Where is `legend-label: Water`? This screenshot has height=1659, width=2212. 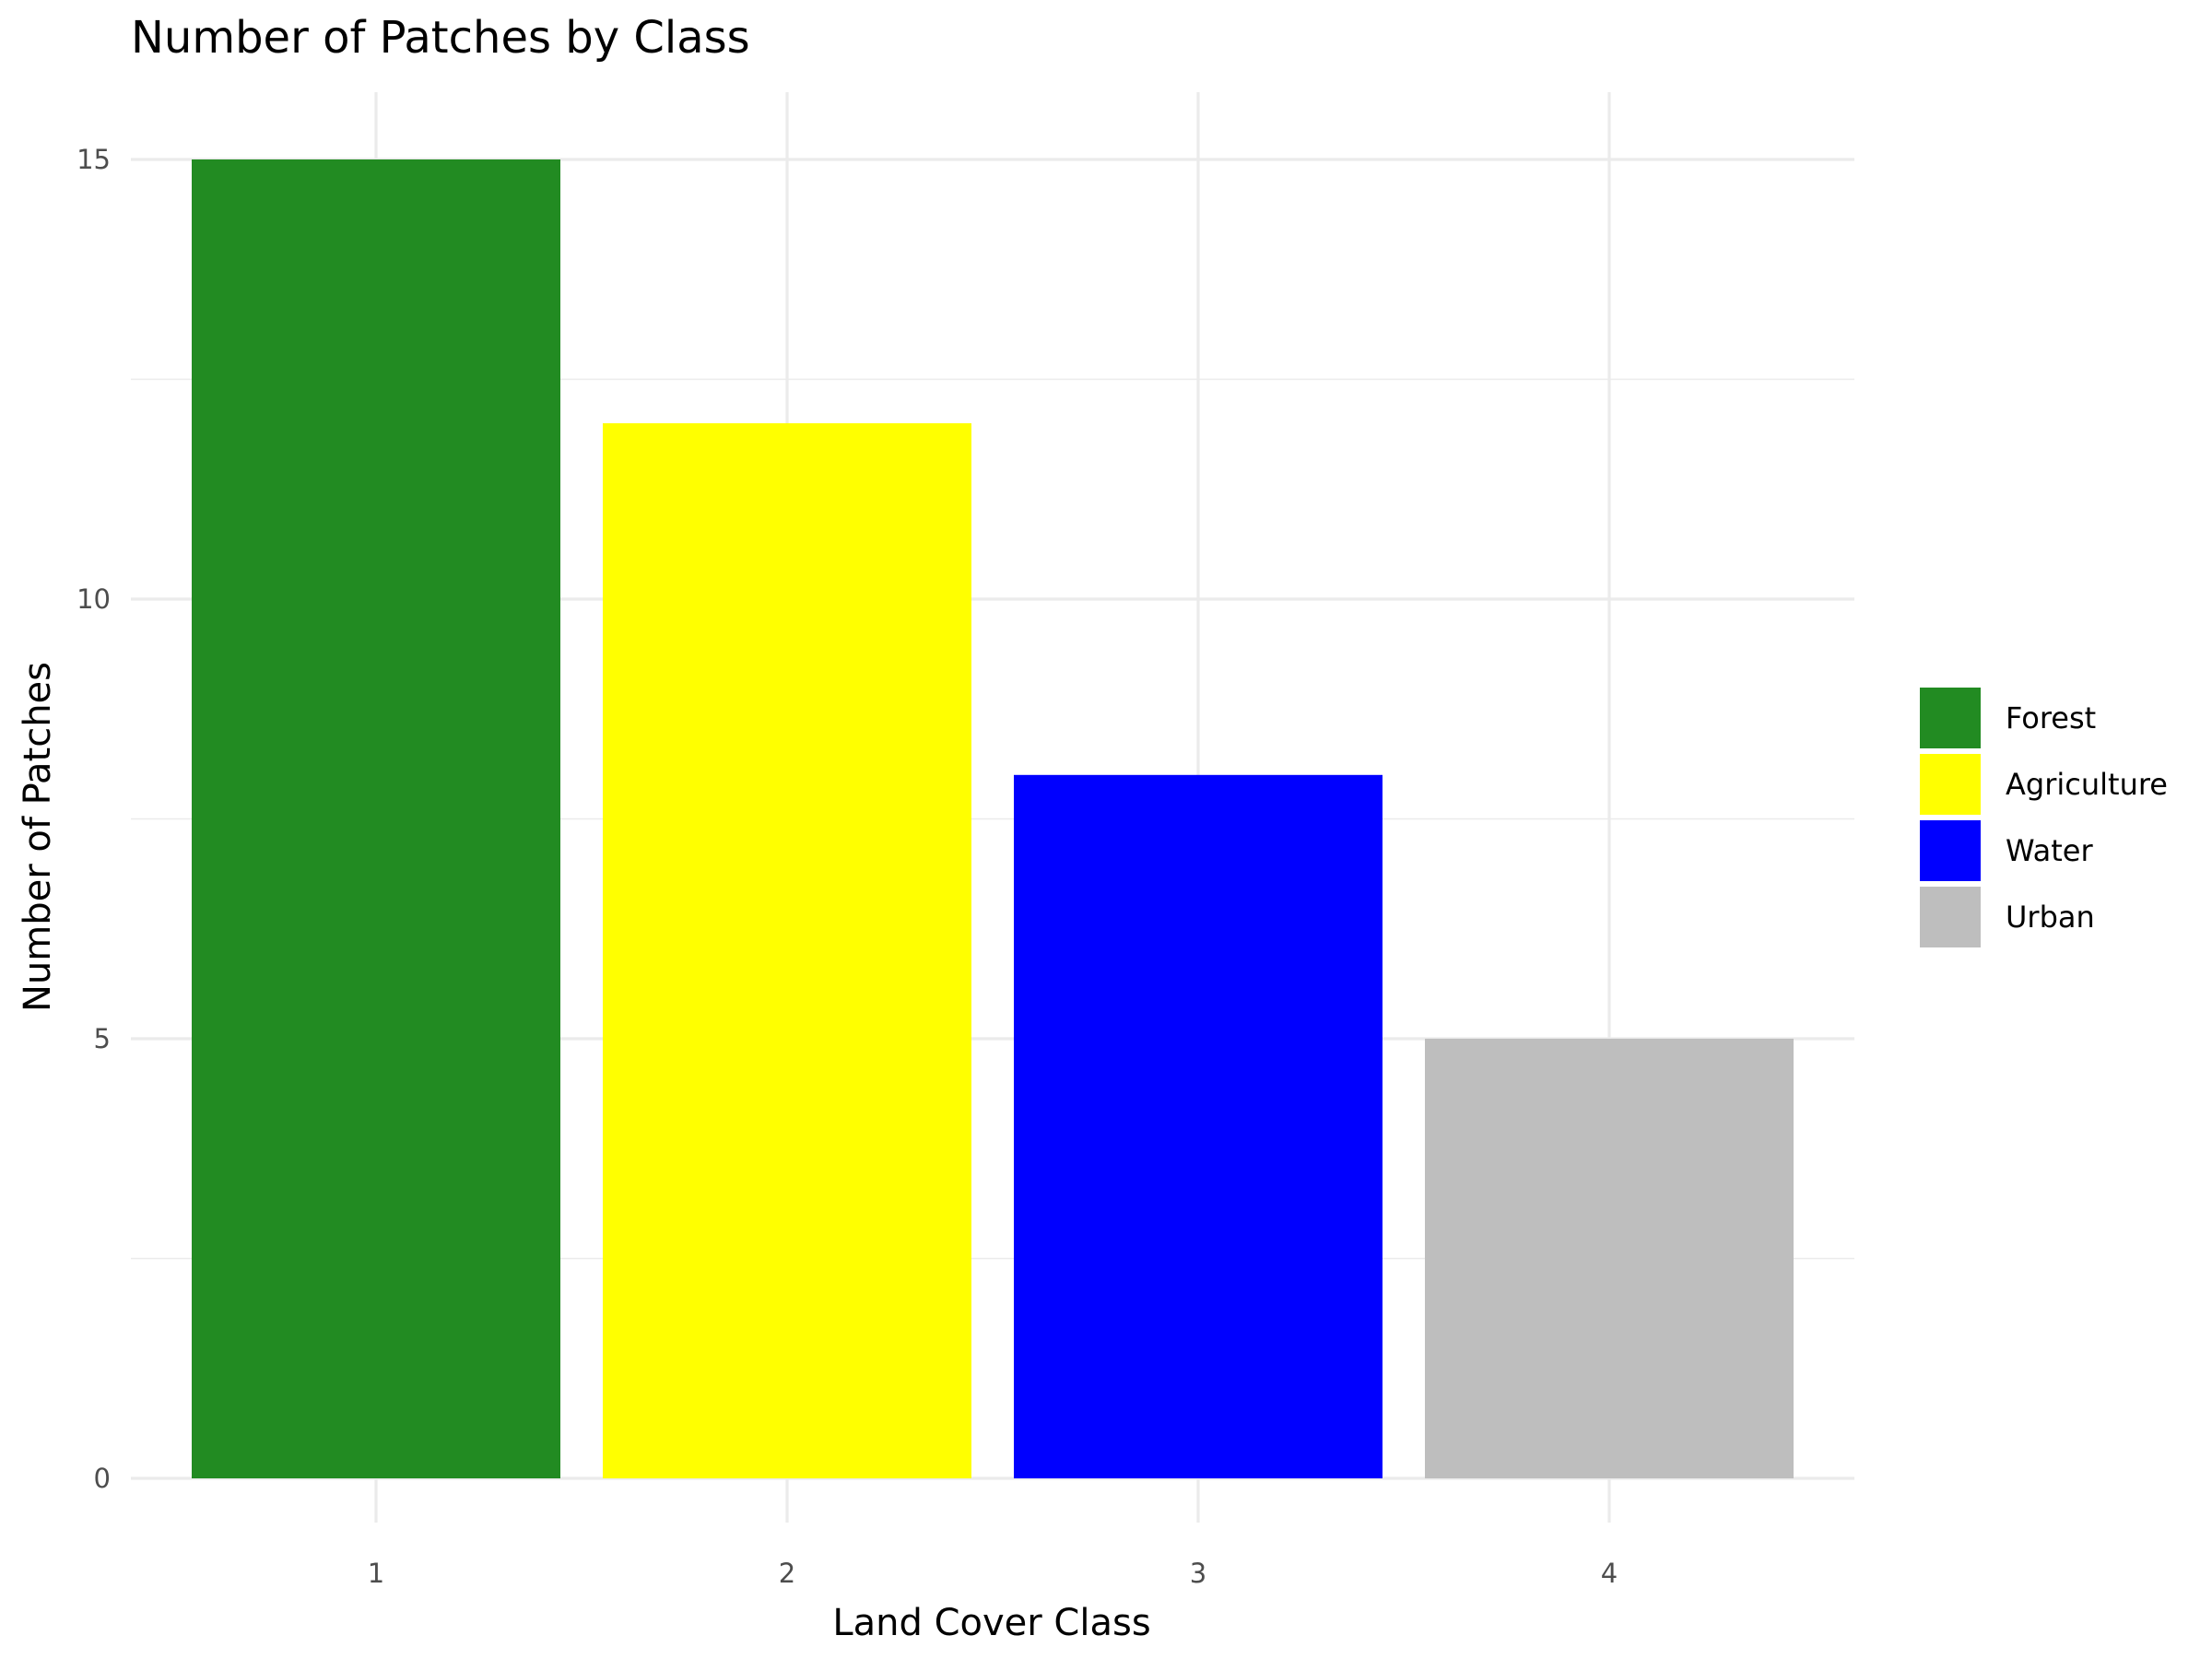 legend-label: Water is located at coordinates (2049, 850).